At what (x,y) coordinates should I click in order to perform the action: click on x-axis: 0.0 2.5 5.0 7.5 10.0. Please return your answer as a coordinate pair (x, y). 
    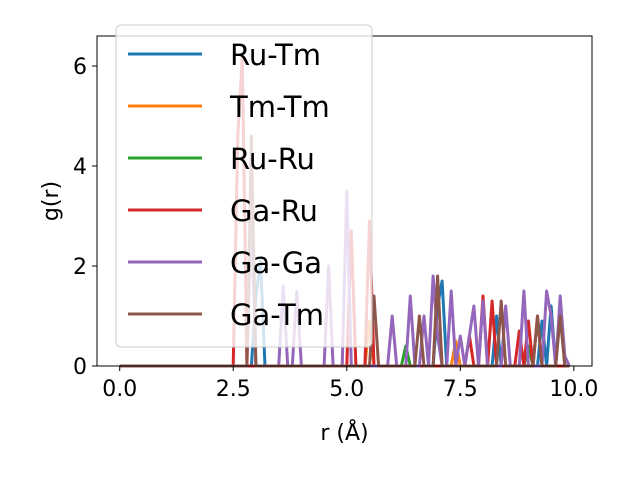
    Looking at the image, I should click on (350, 384).